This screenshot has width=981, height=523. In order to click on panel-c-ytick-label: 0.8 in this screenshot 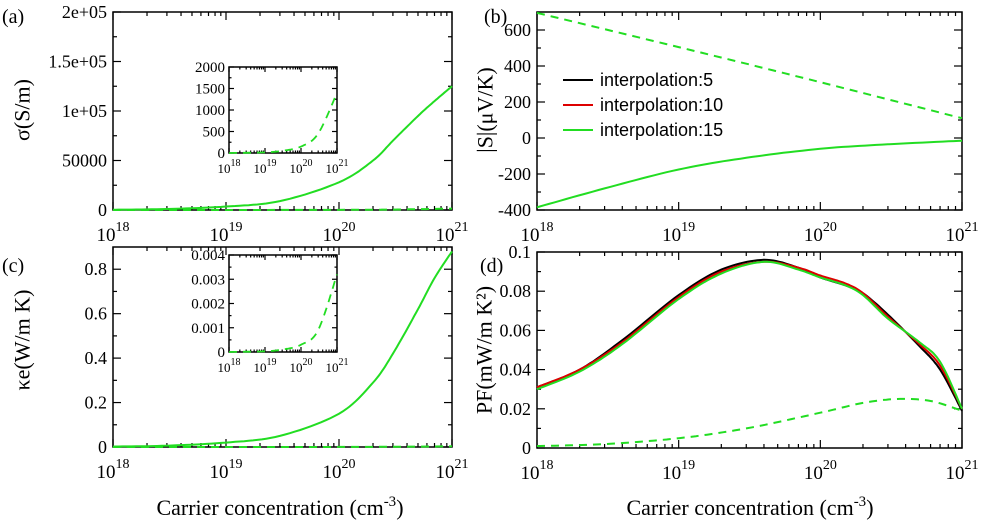, I will do `click(96, 269)`.